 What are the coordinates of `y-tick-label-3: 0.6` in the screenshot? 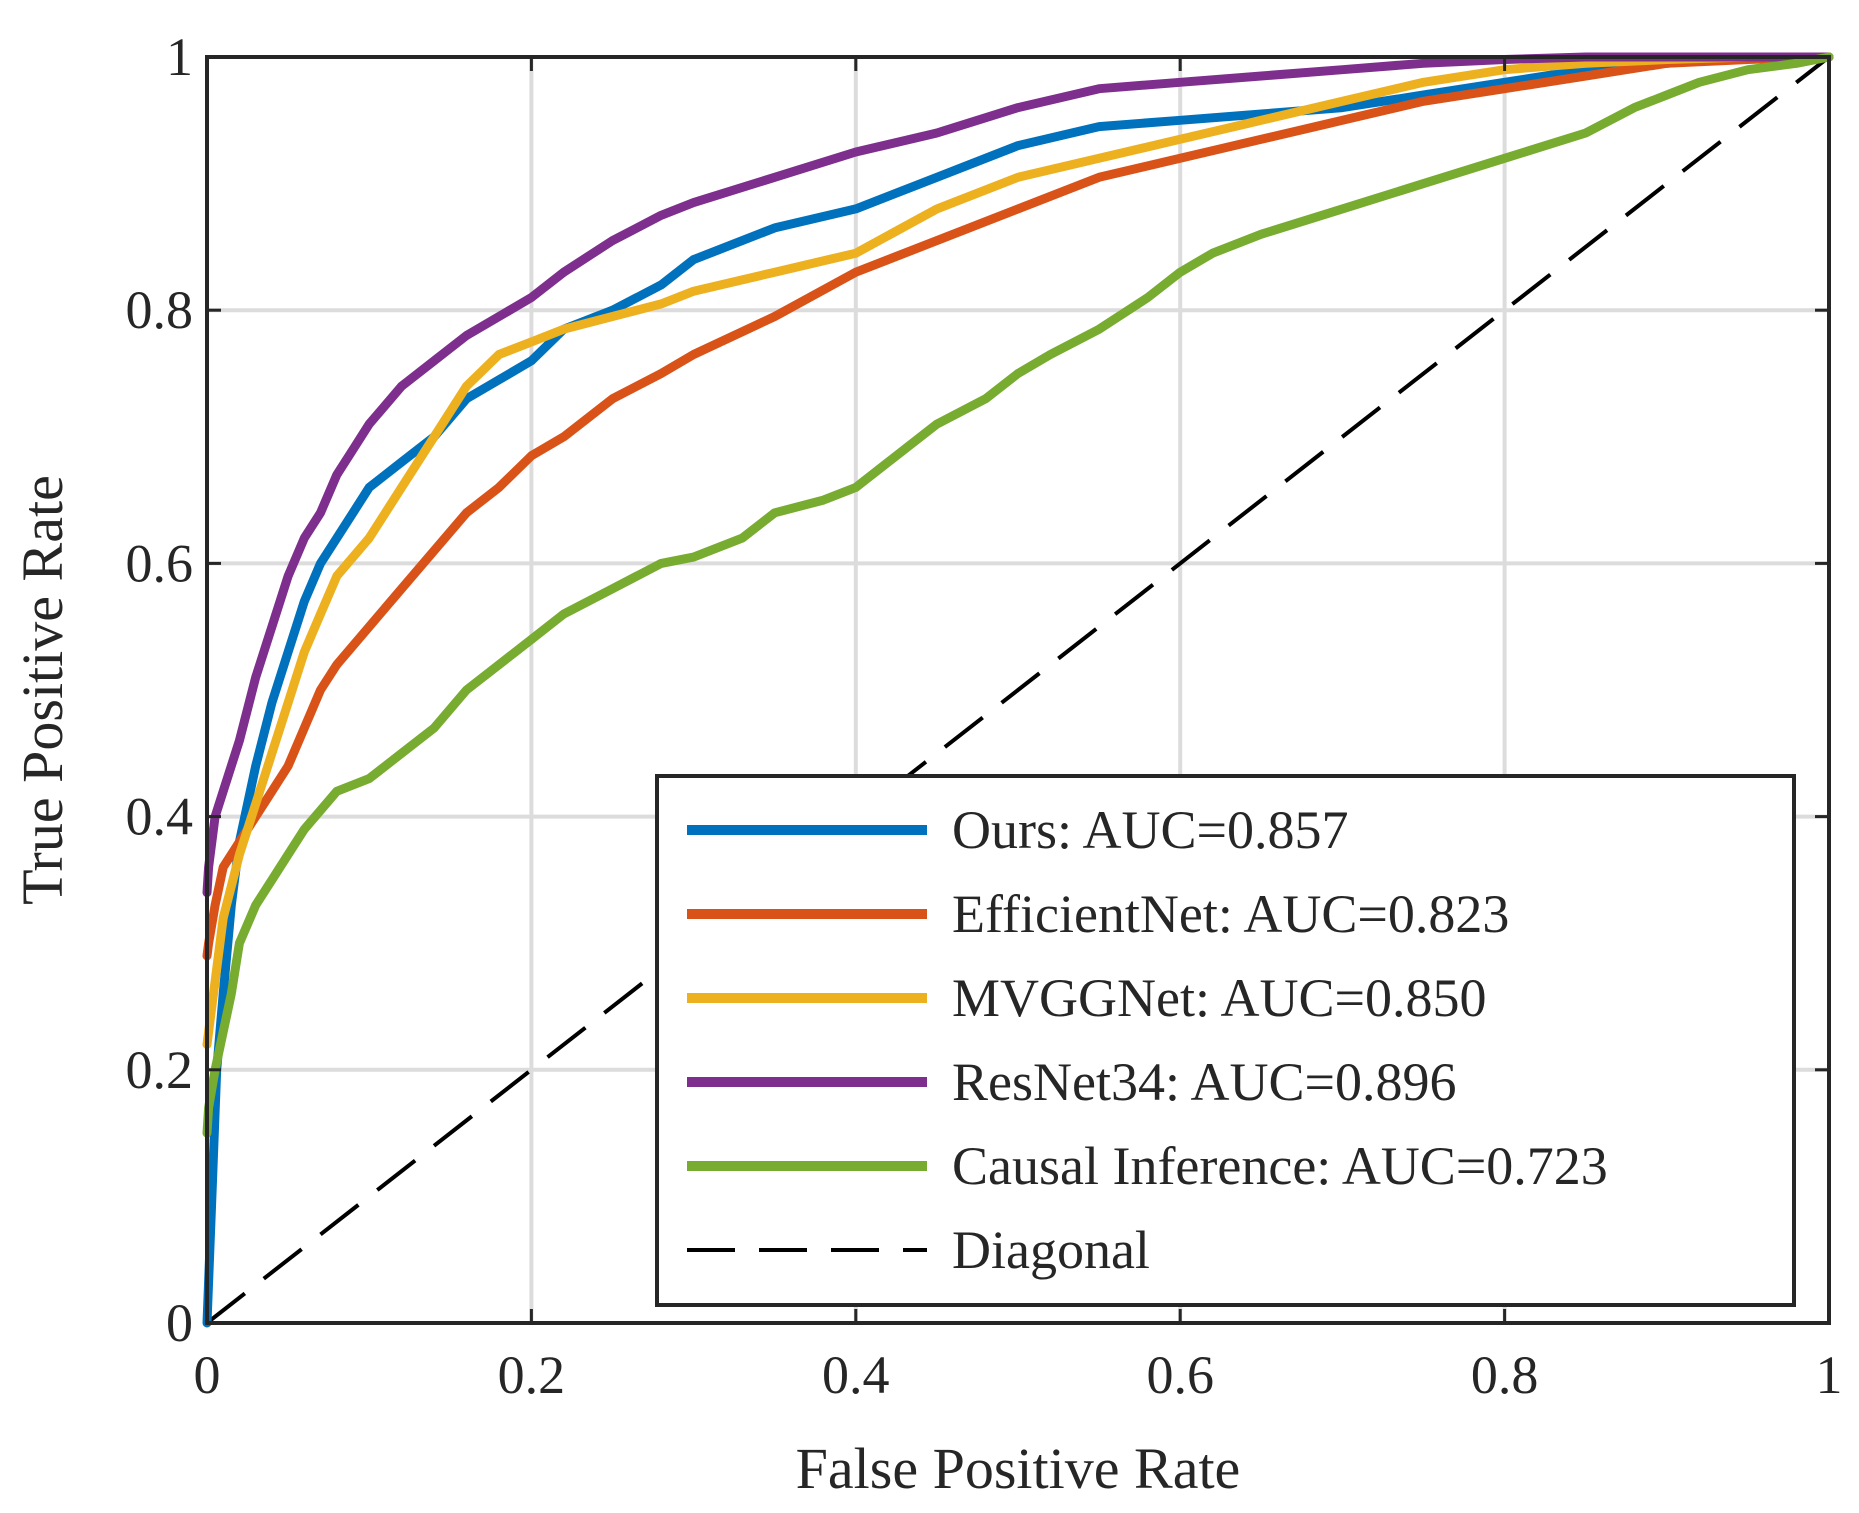 It's located at (160, 563).